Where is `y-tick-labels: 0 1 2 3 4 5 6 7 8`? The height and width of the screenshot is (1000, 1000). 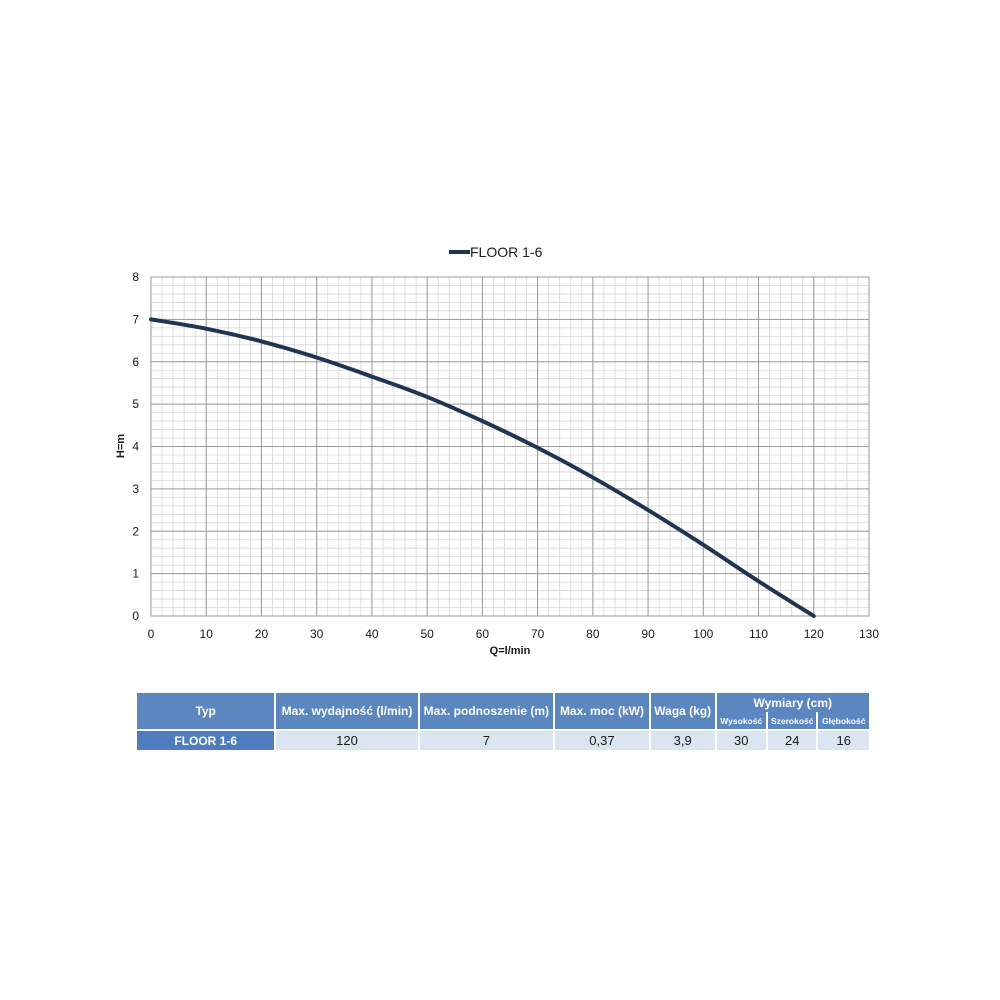 y-tick-labels: 0 1 2 3 4 5 6 7 8 is located at coordinates (135, 446).